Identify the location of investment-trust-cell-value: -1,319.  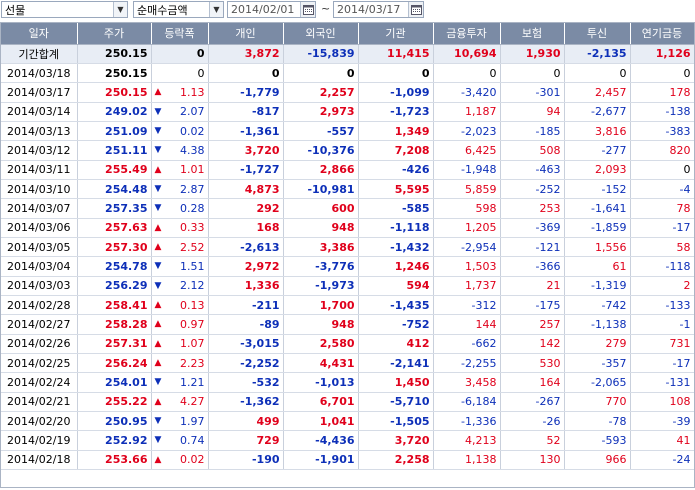
(609, 286).